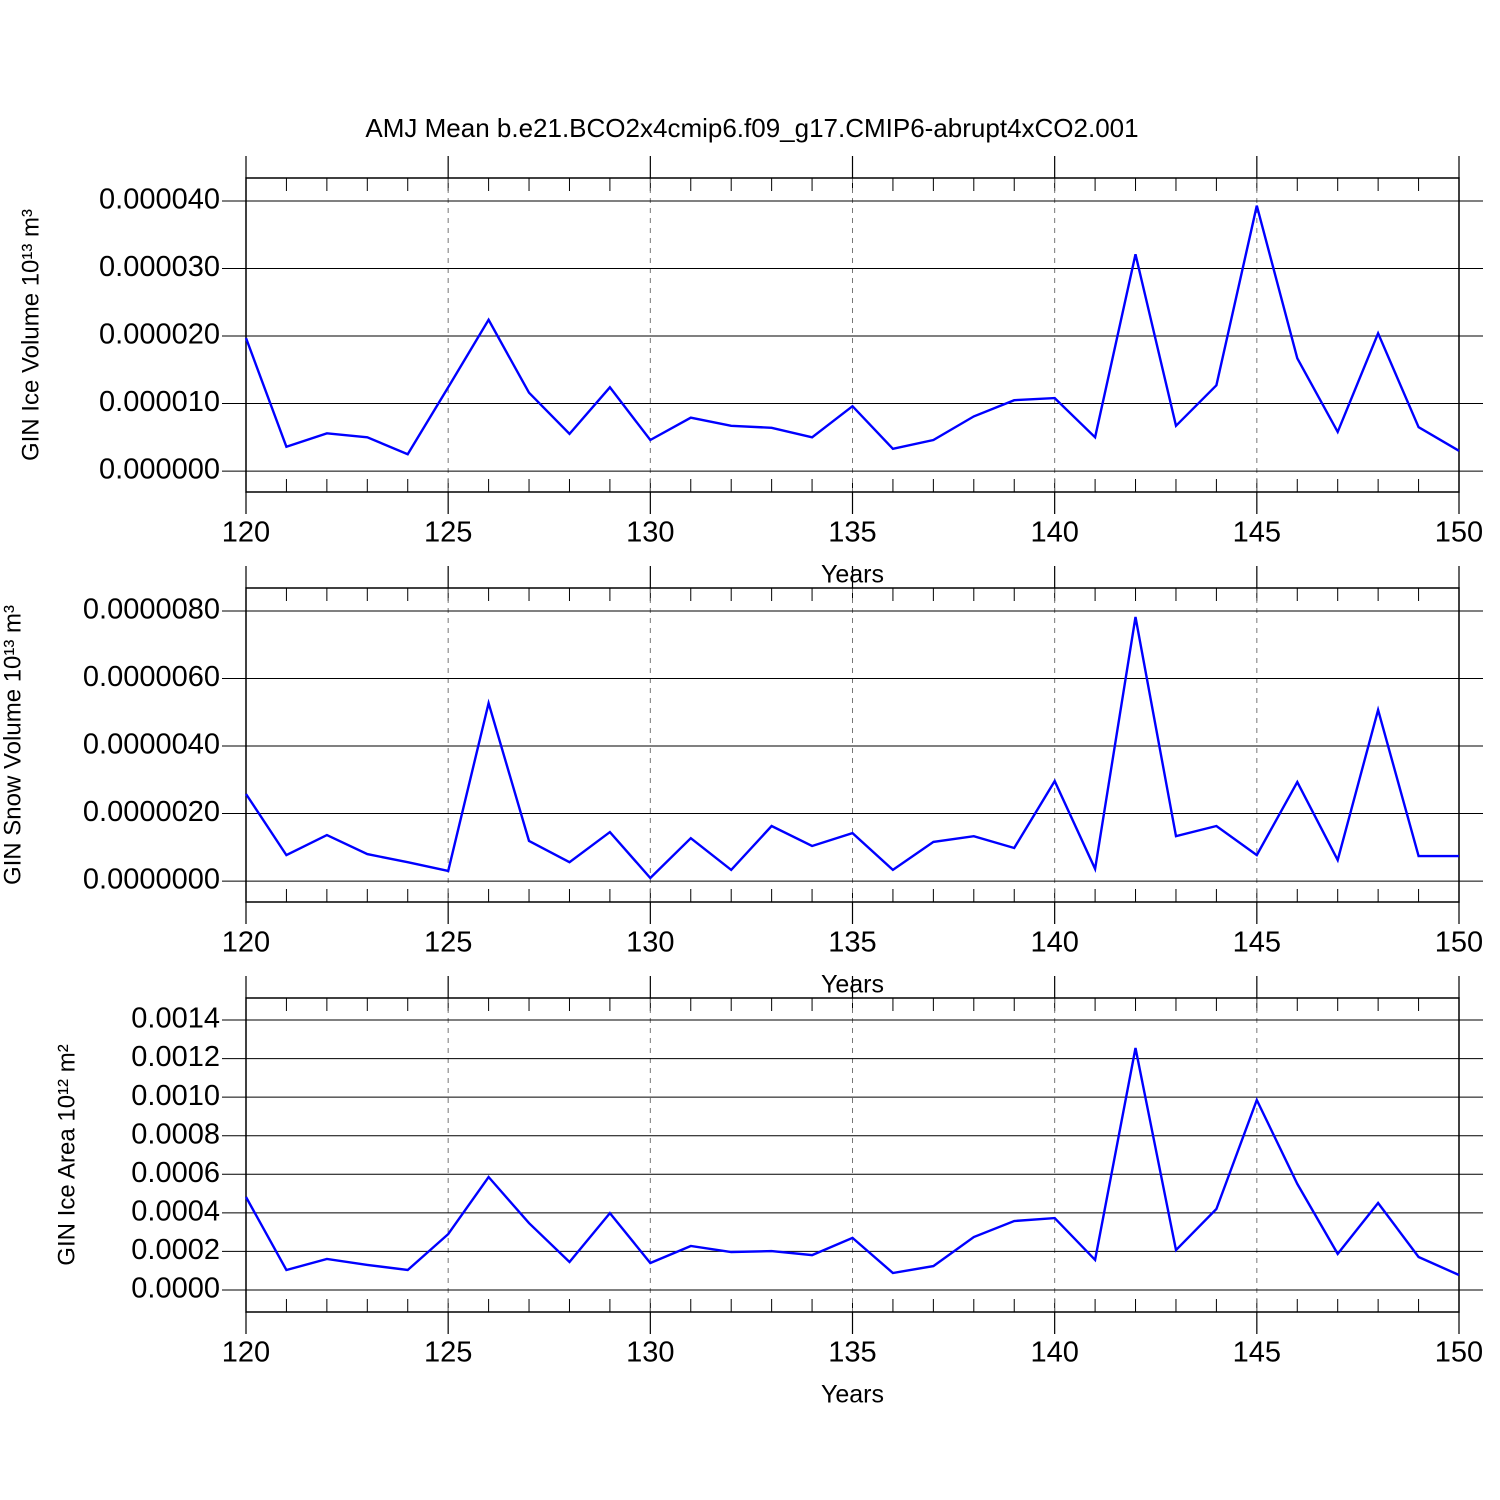 This screenshot has width=1500, height=1500. What do you see at coordinates (151, 880) in the screenshot?
I see `y-tick-label: 0.0000000` at bounding box center [151, 880].